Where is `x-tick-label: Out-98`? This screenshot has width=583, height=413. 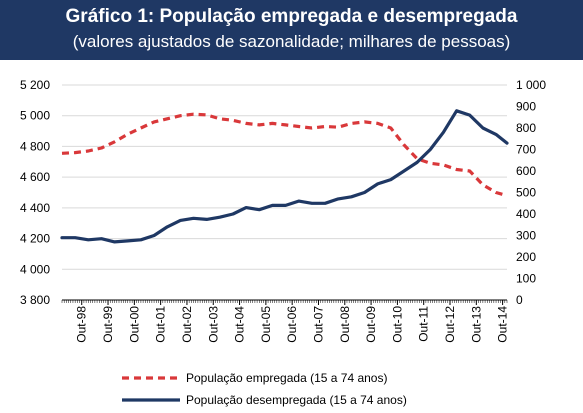 x-tick-label: Out-98 is located at coordinates (82, 324).